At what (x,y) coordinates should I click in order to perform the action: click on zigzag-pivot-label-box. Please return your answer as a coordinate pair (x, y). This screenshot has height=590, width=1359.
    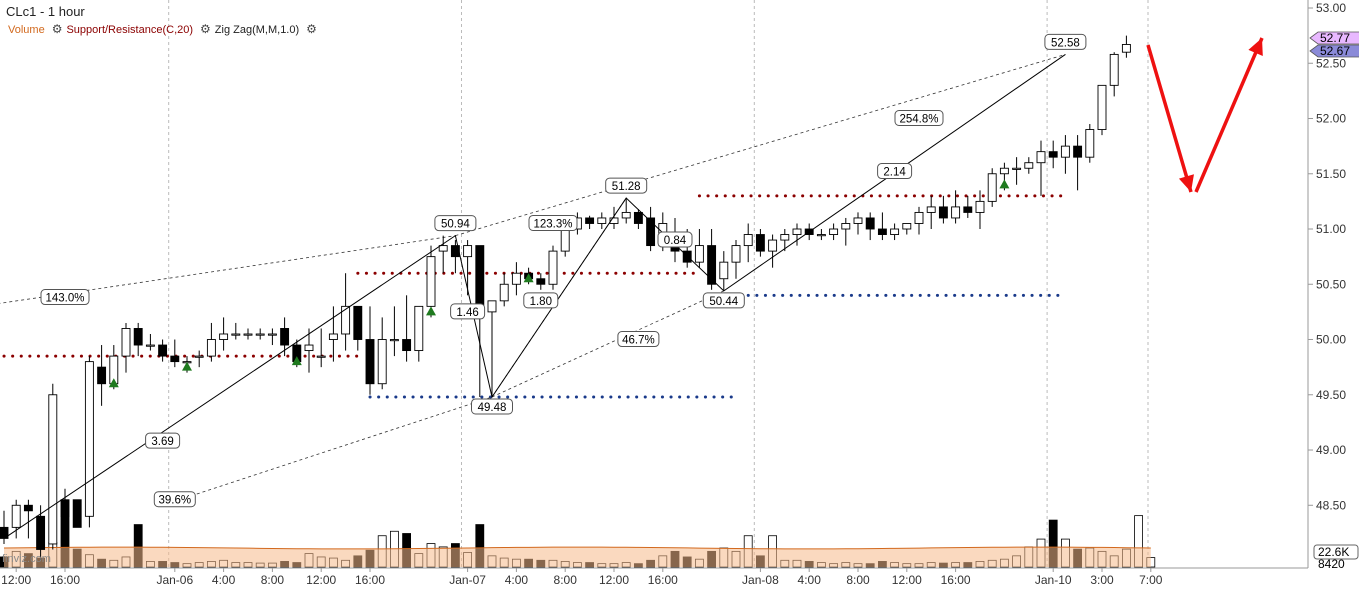
    Looking at the image, I should click on (723, 300).